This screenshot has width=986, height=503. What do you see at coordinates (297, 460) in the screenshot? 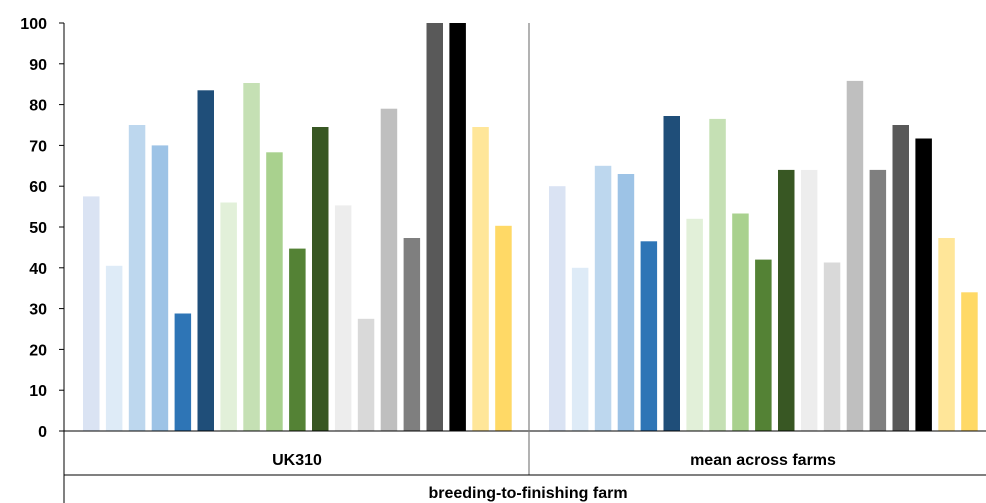
I see `category-label-uk310: UK310` at bounding box center [297, 460].